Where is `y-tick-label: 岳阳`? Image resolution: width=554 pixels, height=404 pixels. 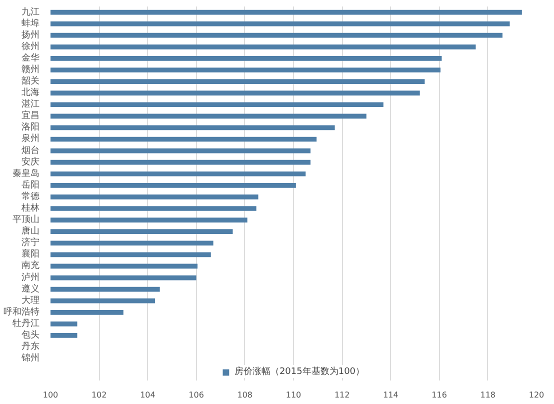
y-tick-label: 岳阳 is located at coordinates (31, 184).